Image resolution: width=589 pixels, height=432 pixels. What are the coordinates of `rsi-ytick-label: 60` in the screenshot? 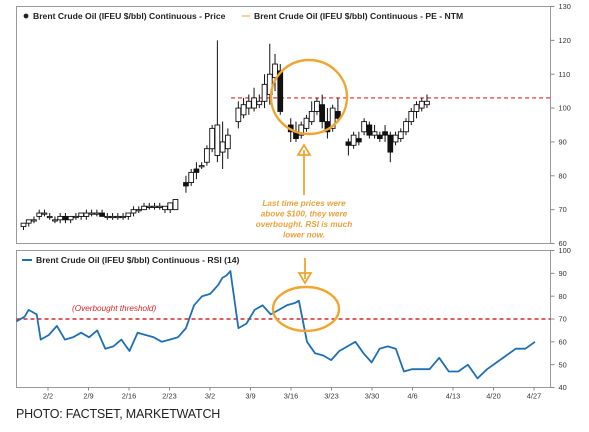 It's located at (563, 341).